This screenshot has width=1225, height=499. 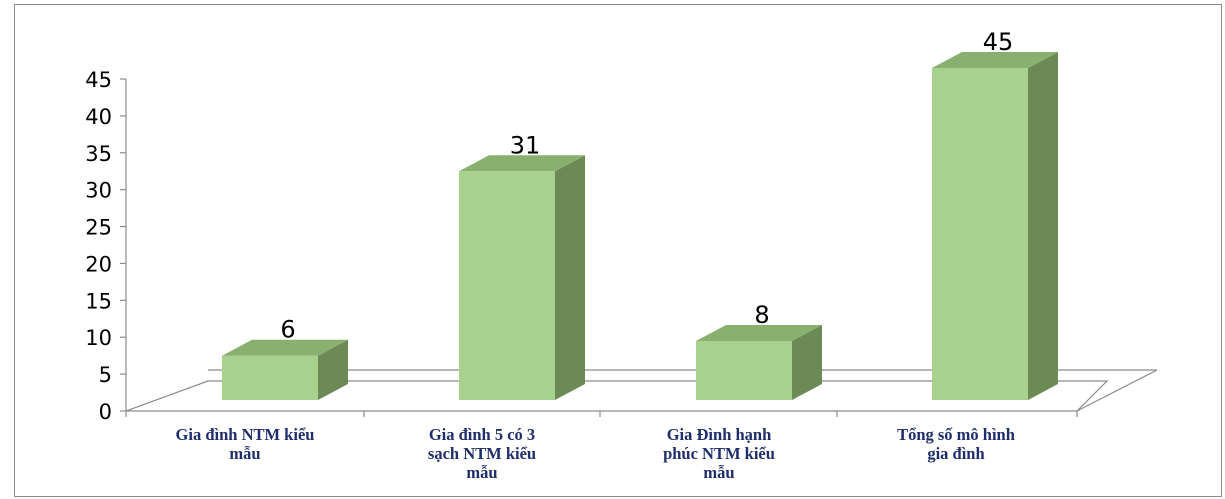 What do you see at coordinates (998, 42) in the screenshot?
I see `data-label: 45` at bounding box center [998, 42].